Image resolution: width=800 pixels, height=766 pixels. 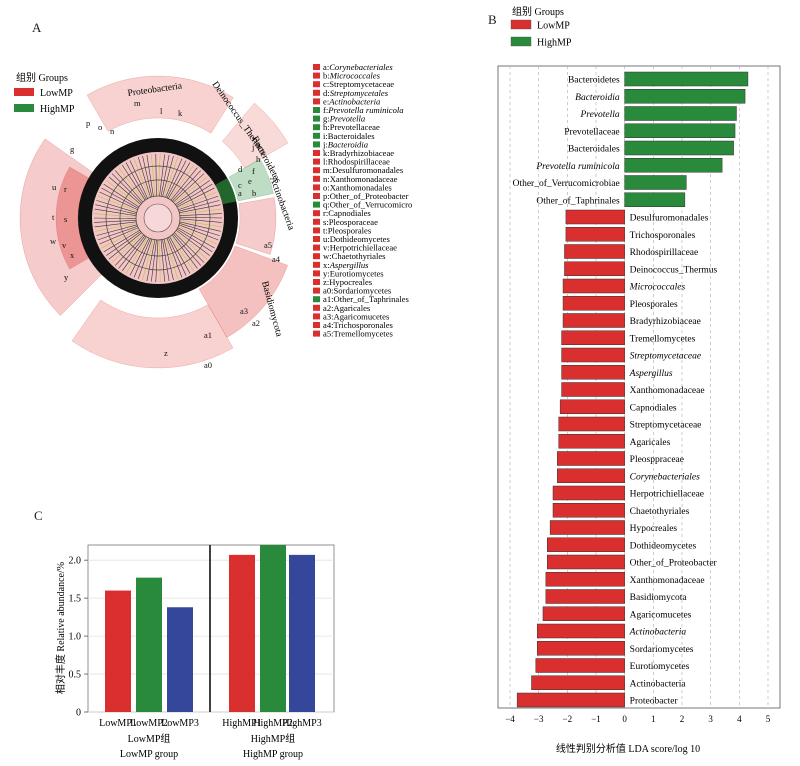 What do you see at coordinates (356, 239) in the screenshot?
I see `clade-key-entry: u:Dothideomycetes` at bounding box center [356, 239].